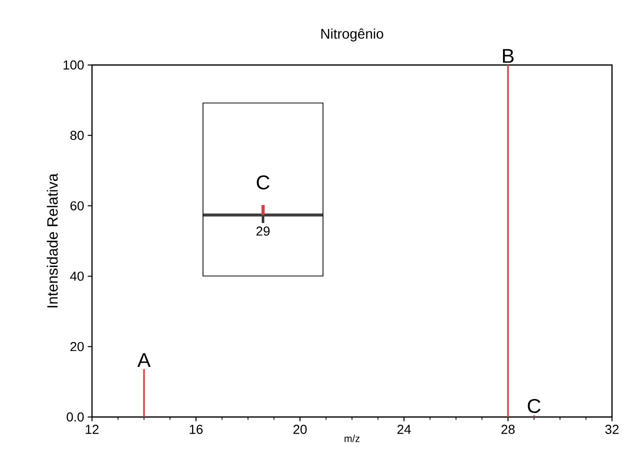  What do you see at coordinates (77, 135) in the screenshot?
I see `y-tick-label: 80` at bounding box center [77, 135].